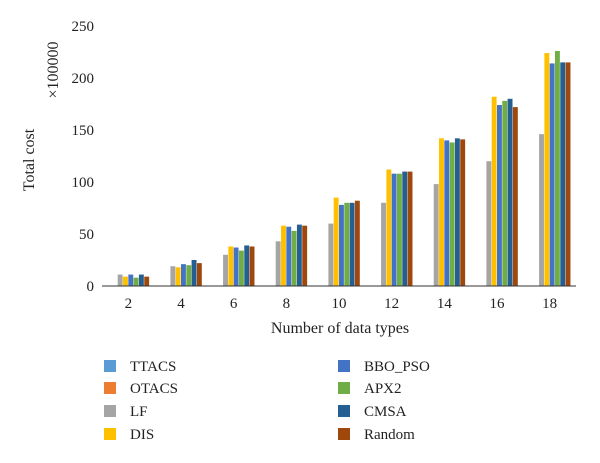  I want to click on legend-label-bbo_pso: BBO_PSO, so click(397, 367).